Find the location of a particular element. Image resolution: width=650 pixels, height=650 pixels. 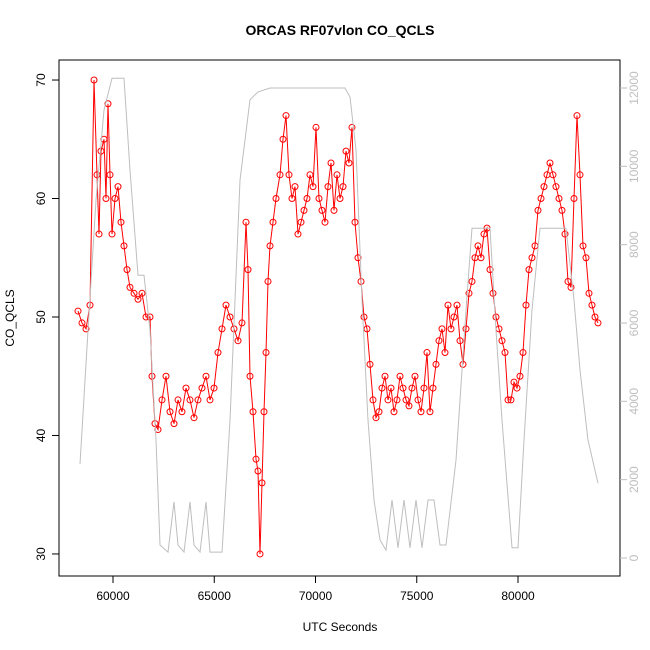

x-tick-label: 80000 is located at coordinates (518, 596).